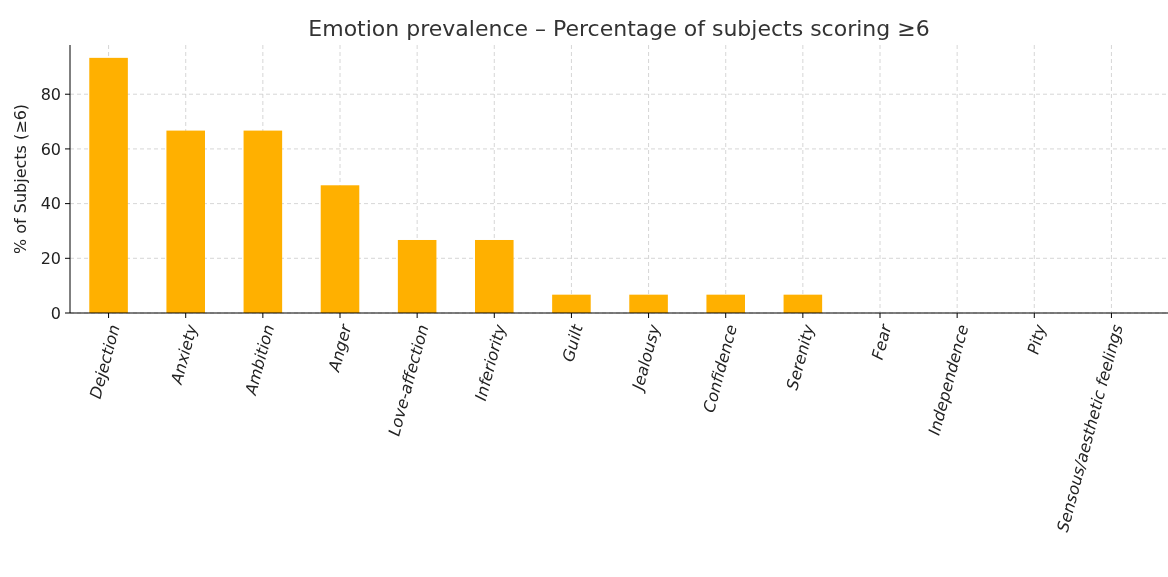  Describe the element at coordinates (340, 348) in the screenshot. I see `x-tick-label: Anger` at that location.